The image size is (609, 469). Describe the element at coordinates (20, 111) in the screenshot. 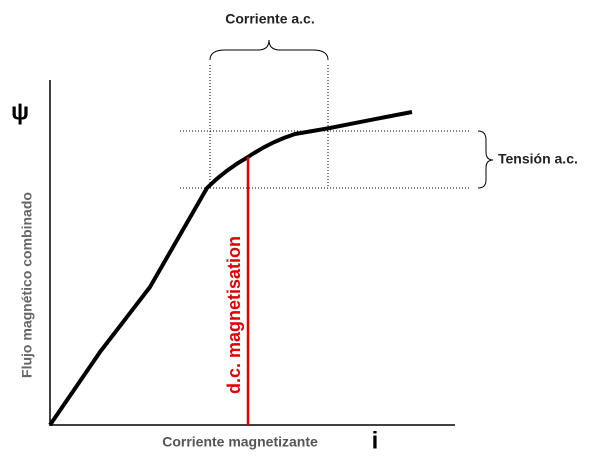

I see `y-symbol: ψ` at that location.